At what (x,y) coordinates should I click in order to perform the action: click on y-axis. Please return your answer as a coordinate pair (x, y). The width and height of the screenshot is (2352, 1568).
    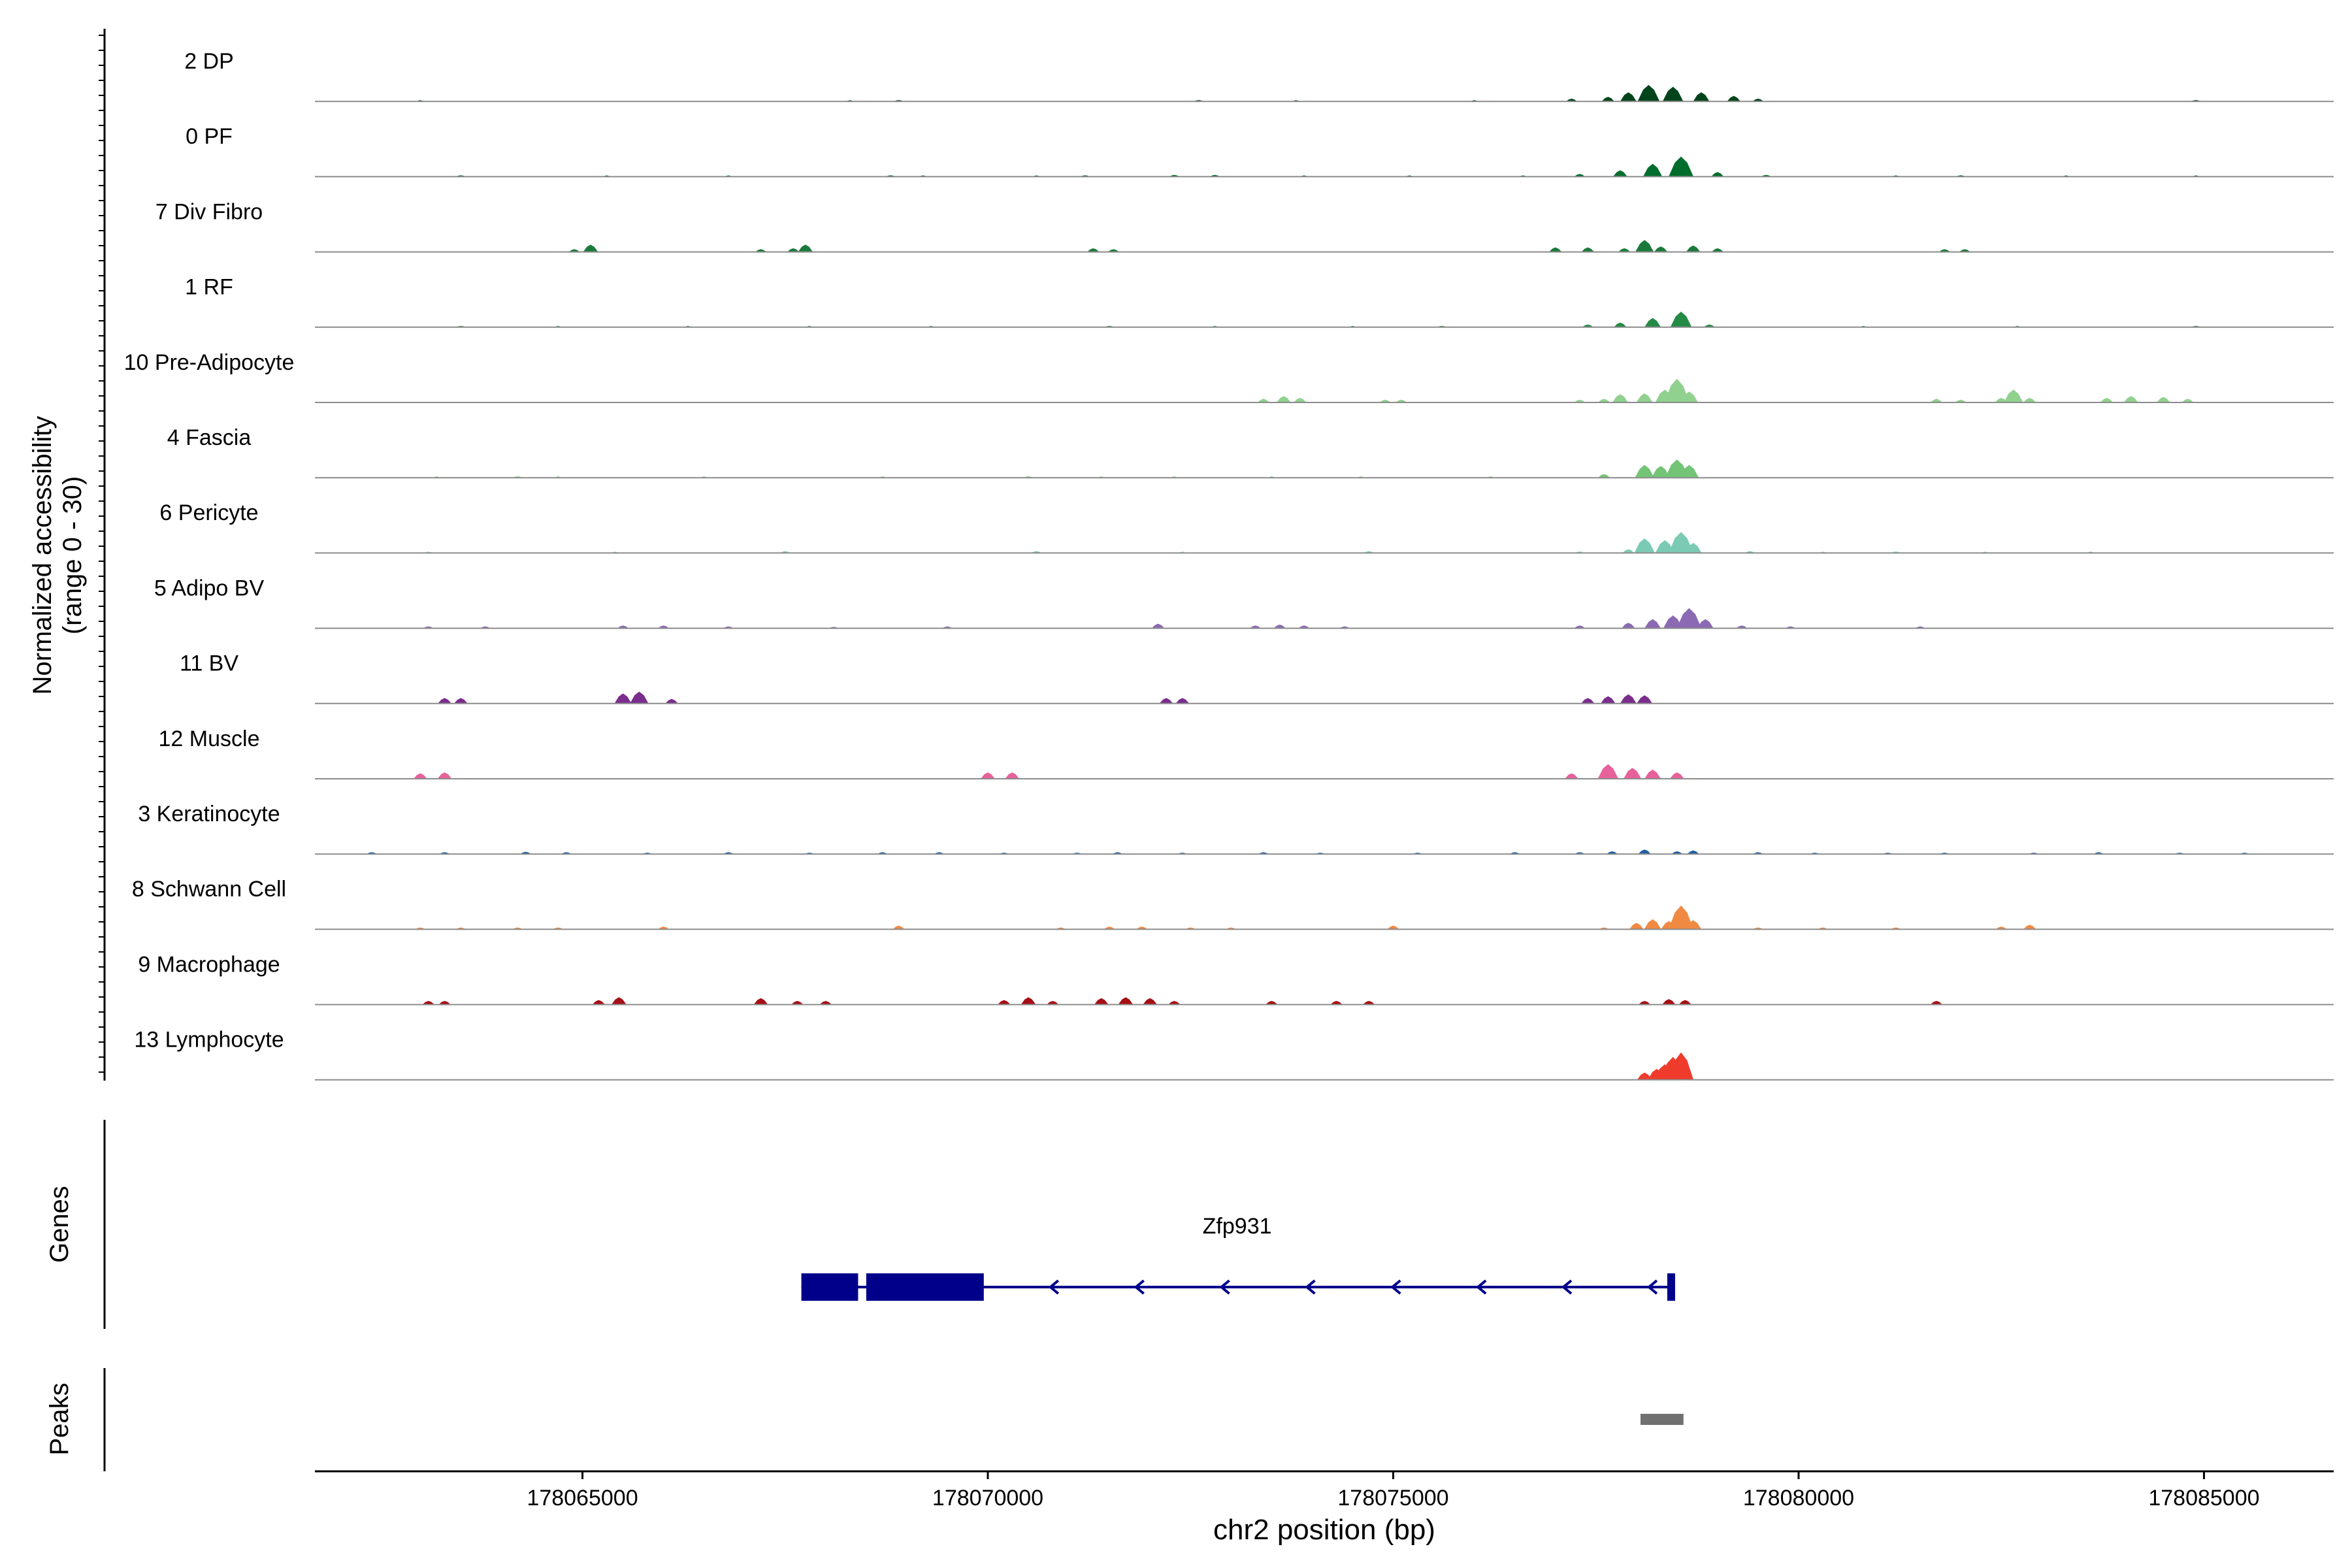
    Looking at the image, I should click on (102, 555).